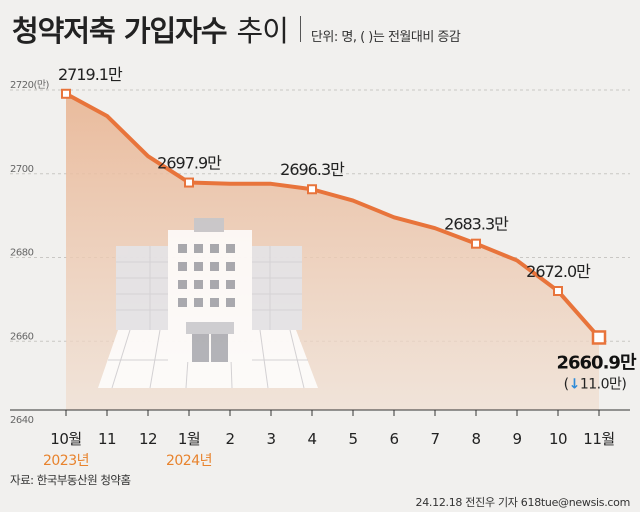  What do you see at coordinates (22, 336) in the screenshot?
I see `y-tick-label: 2660` at bounding box center [22, 336].